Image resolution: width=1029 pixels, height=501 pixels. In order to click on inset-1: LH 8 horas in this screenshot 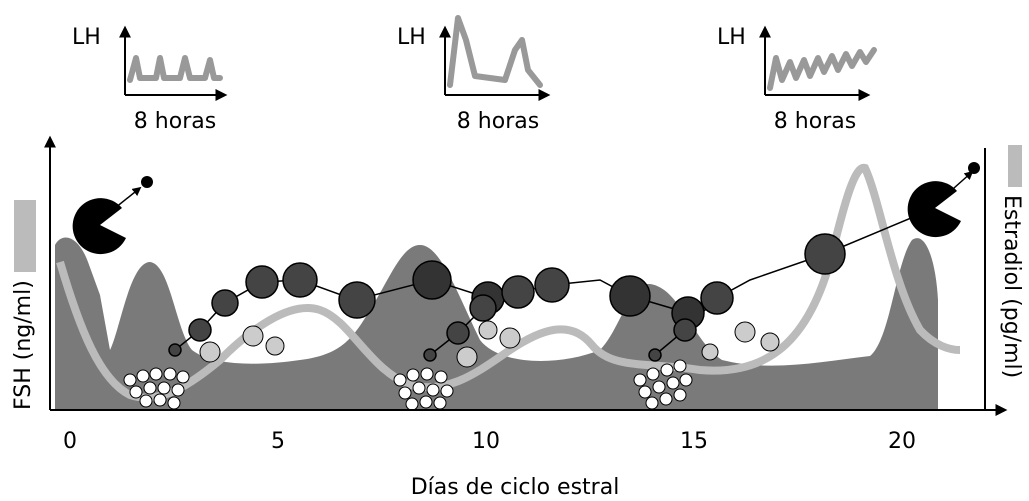, I will do `click(148, 79)`.